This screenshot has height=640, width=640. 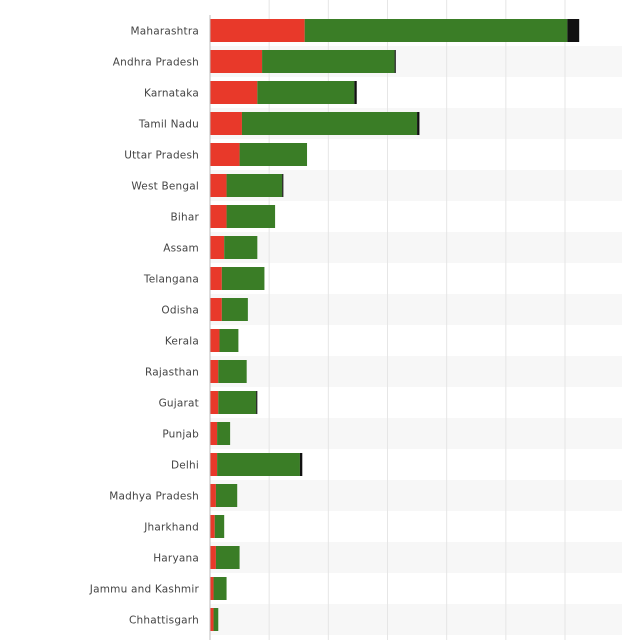 I want to click on category-label: Delhi, so click(x=185, y=466).